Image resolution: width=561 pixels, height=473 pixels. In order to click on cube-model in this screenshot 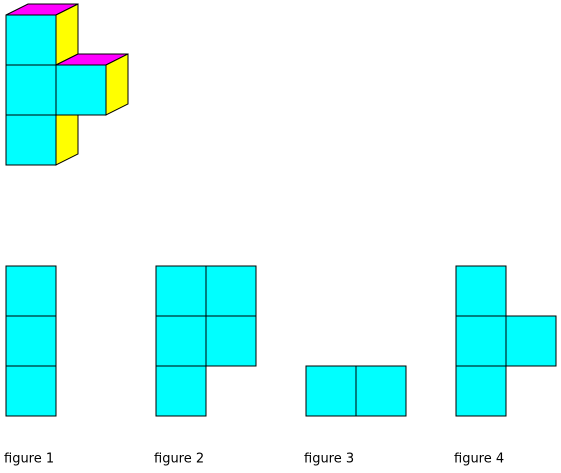, I will do `click(67, 84)`.